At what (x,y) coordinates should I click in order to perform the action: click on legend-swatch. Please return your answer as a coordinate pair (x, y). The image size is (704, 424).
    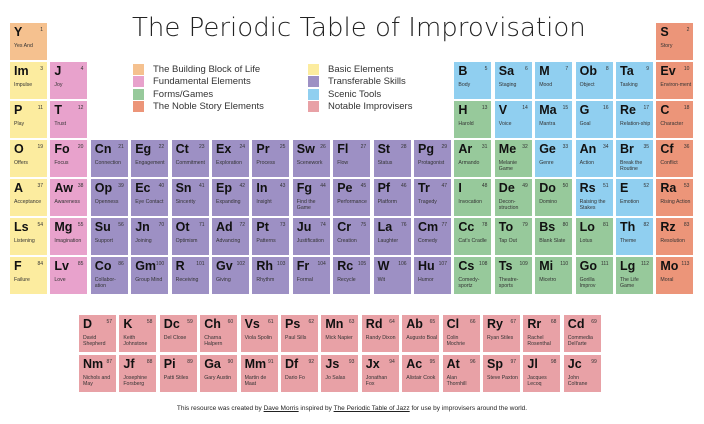
    Looking at the image, I should click on (313, 94).